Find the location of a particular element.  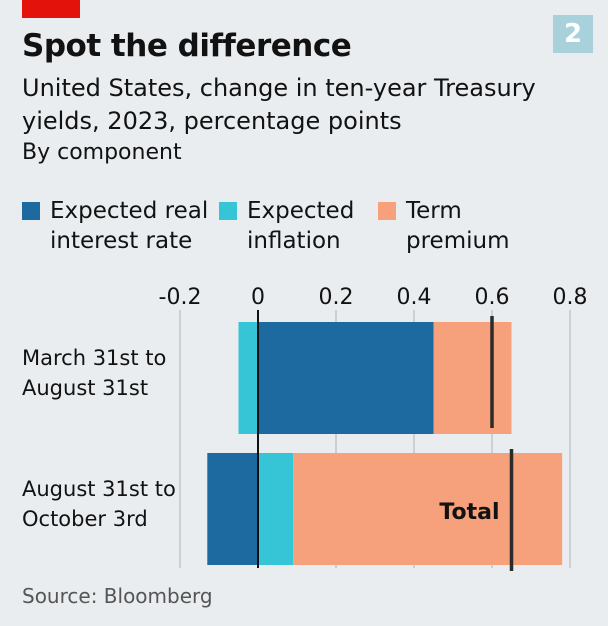

chart-title: Spot the difference is located at coordinates (187, 46).